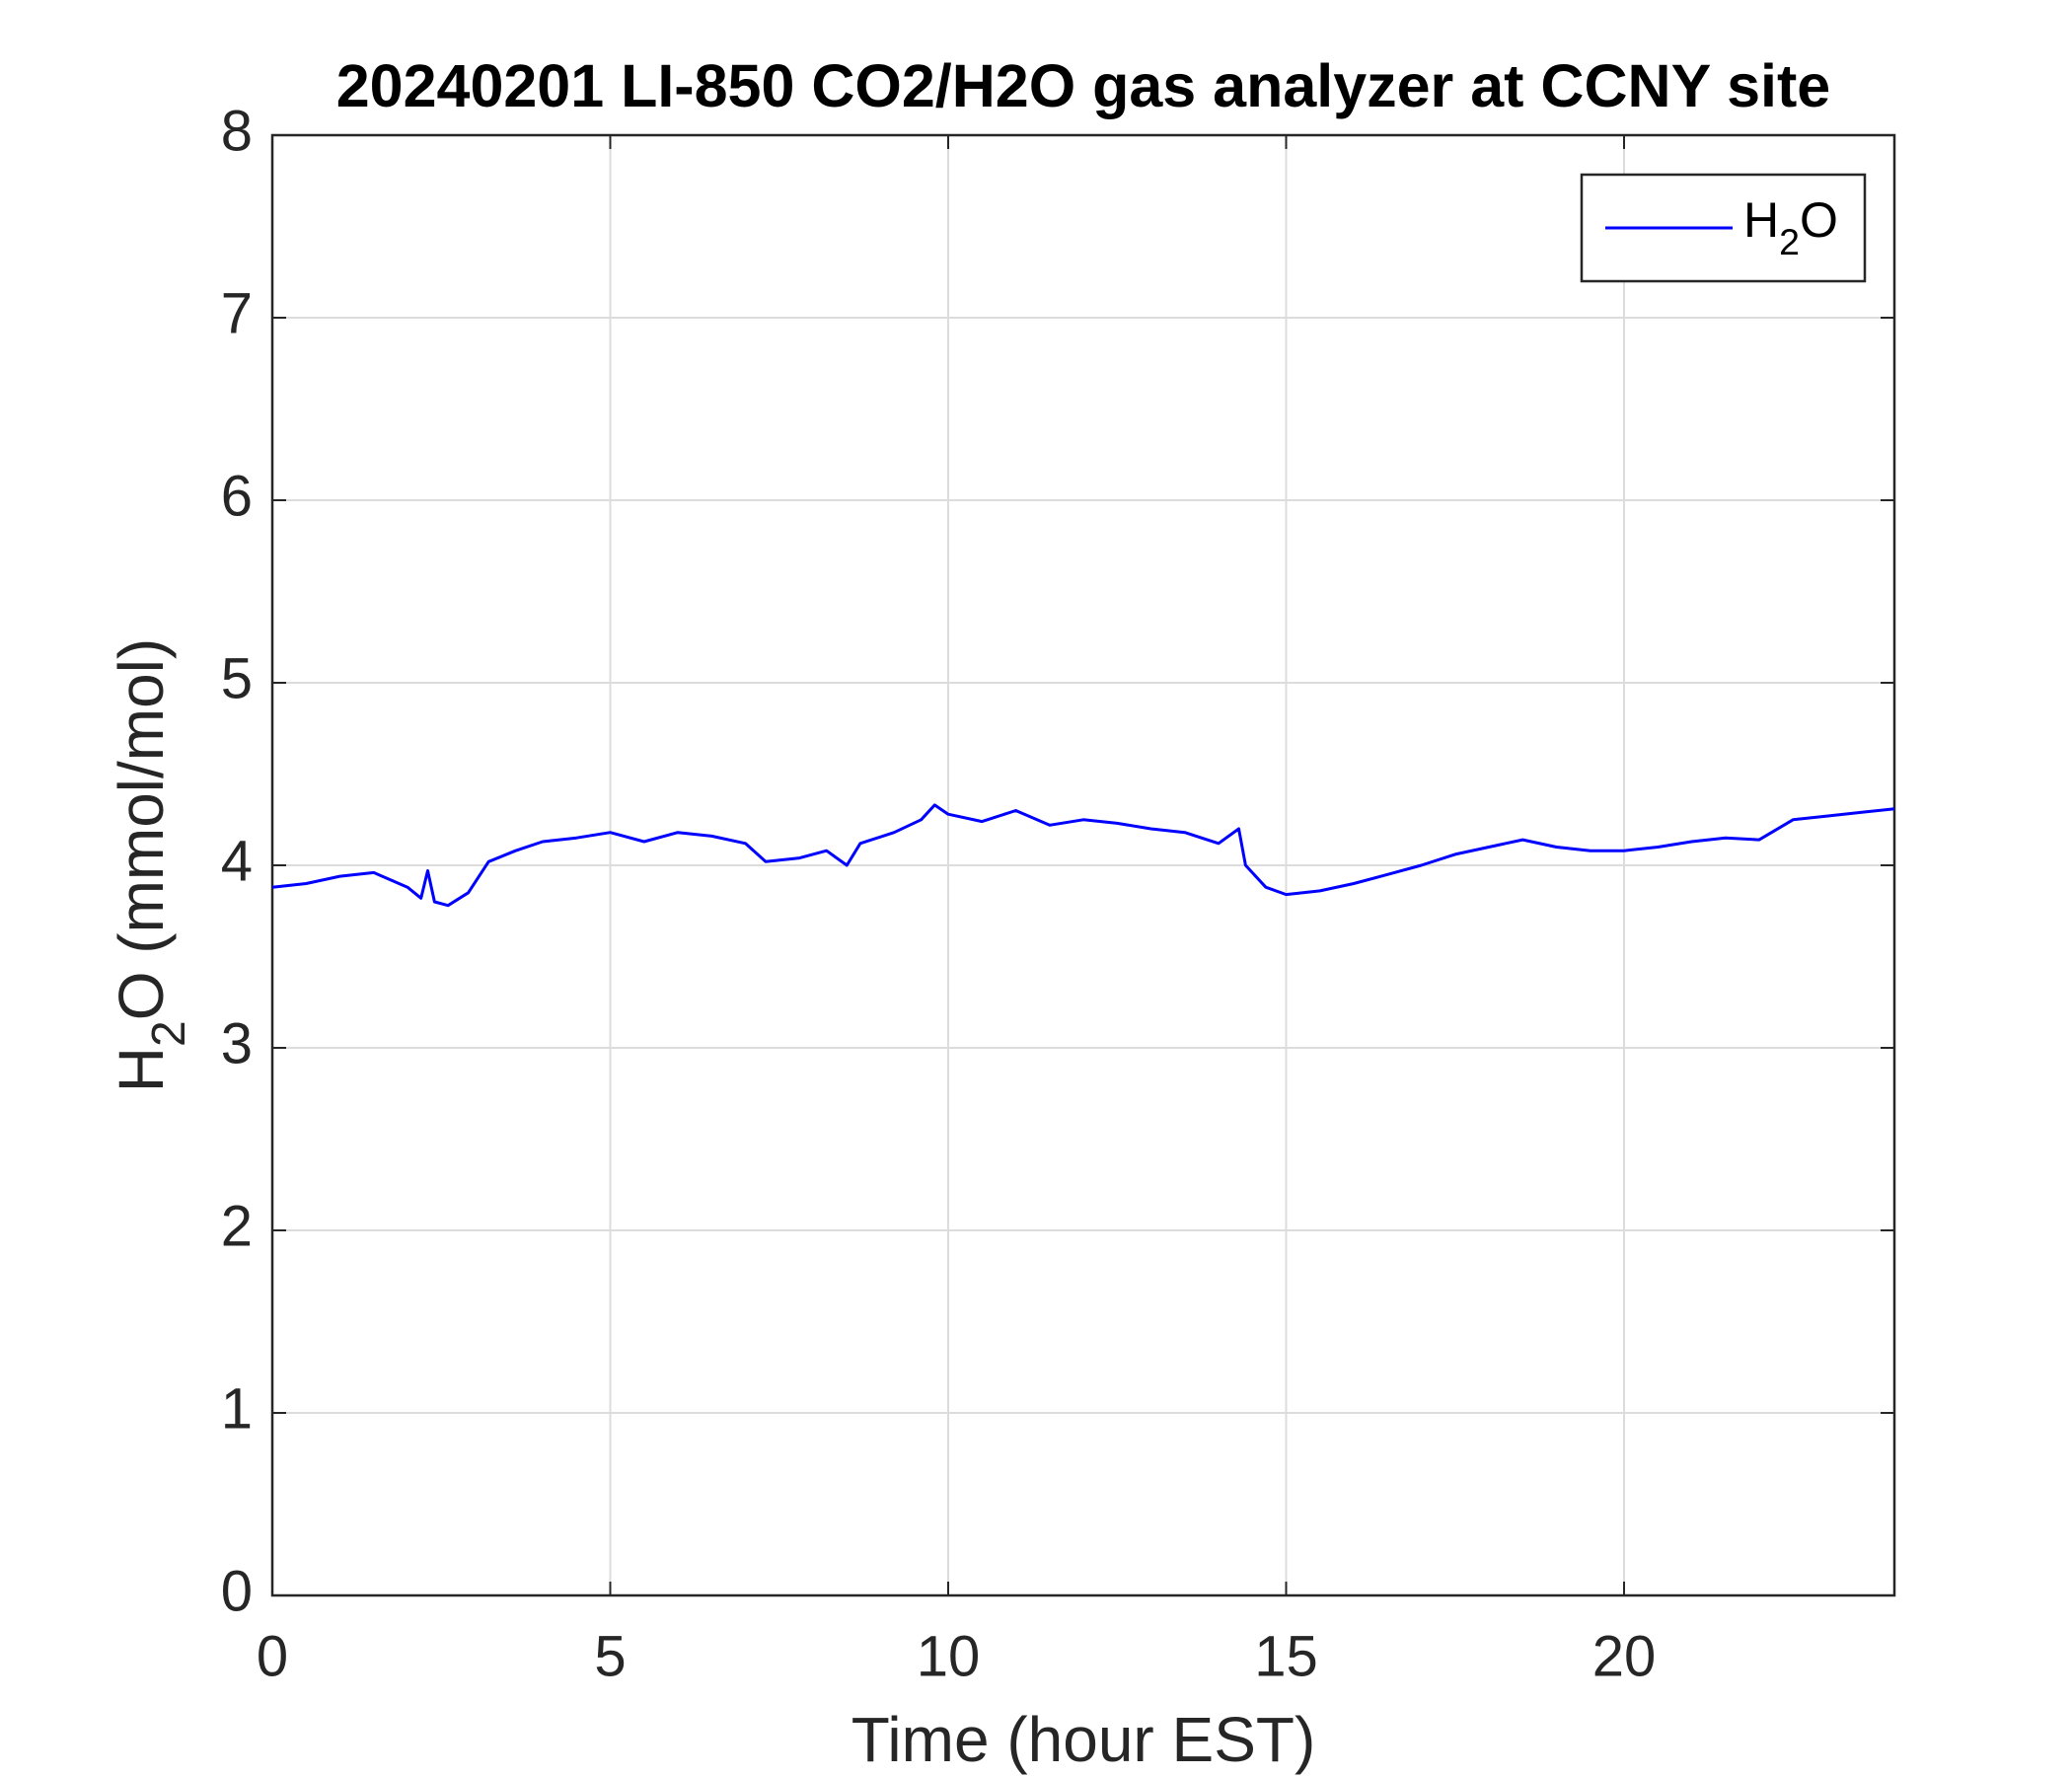 The height and width of the screenshot is (1776, 2072). I want to click on y-tick-label: 8, so click(237, 131).